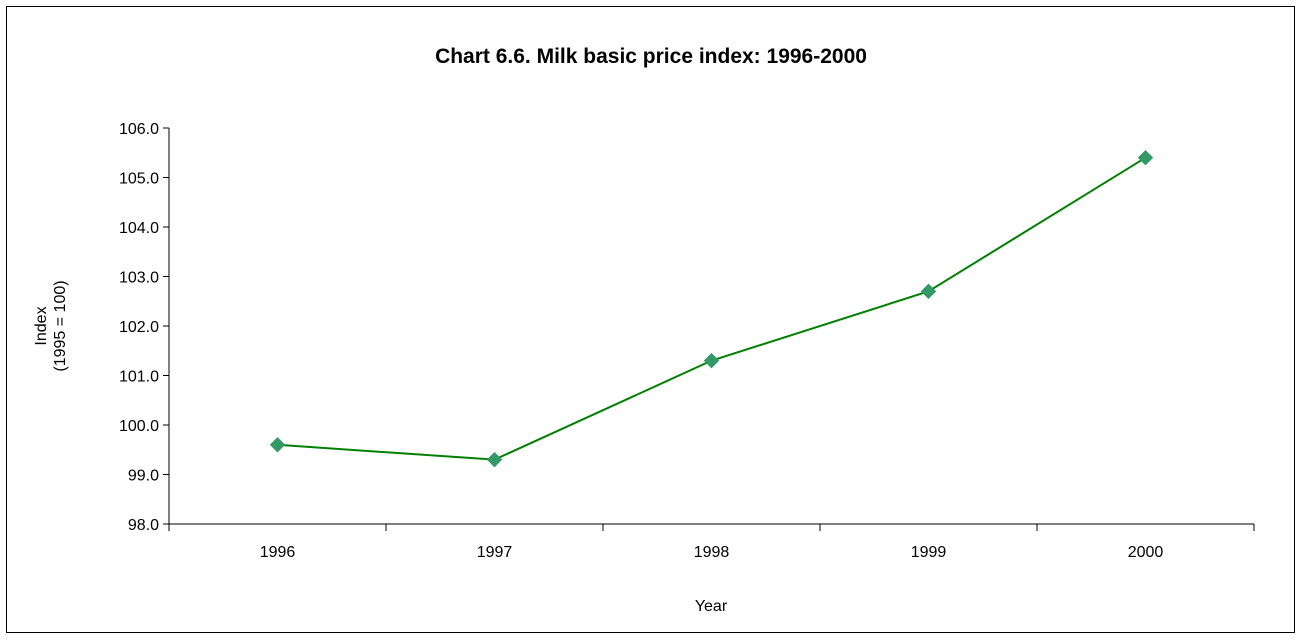 This screenshot has height=641, width=1303. What do you see at coordinates (1146, 552) in the screenshot?
I see `x-tick-label: 2000` at bounding box center [1146, 552].